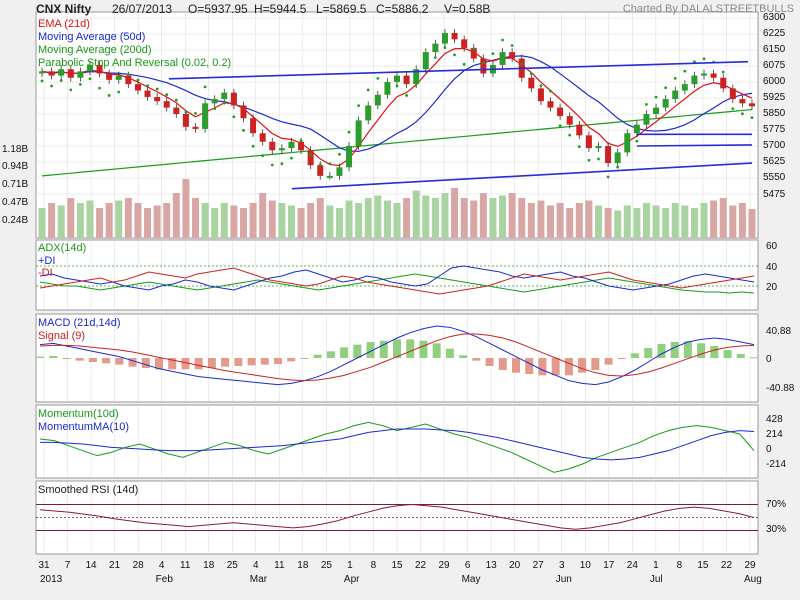 The width and height of the screenshot is (800, 600). Describe the element at coordinates (753, 579) in the screenshot. I see `x-month-label: Aug` at that location.